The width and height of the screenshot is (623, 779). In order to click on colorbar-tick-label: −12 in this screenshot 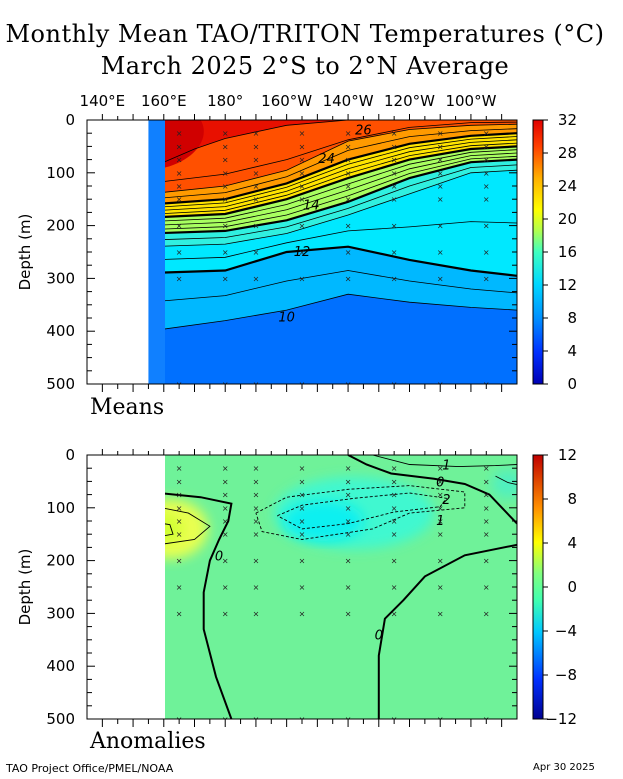, I will do `click(561, 719)`.